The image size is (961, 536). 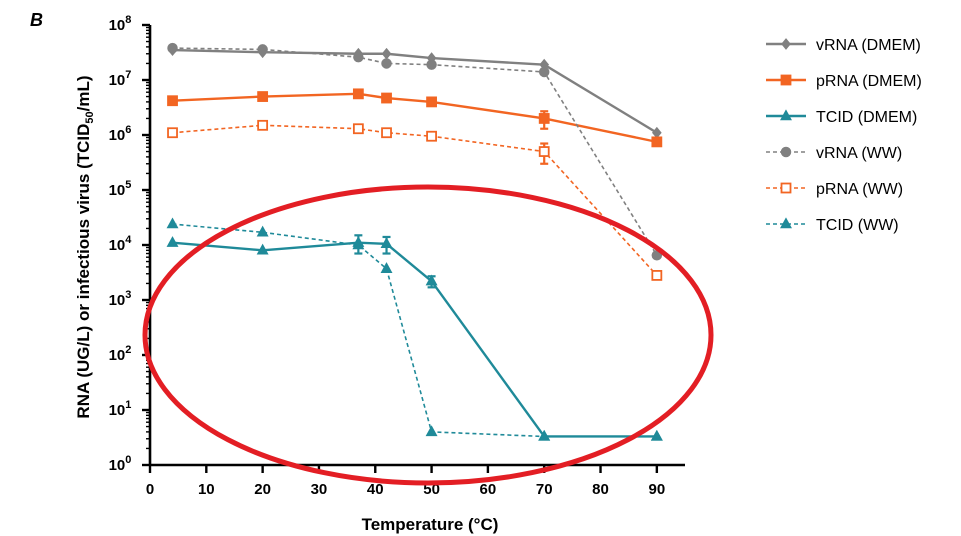 What do you see at coordinates (544, 489) in the screenshot?
I see `x-tick-label: 70` at bounding box center [544, 489].